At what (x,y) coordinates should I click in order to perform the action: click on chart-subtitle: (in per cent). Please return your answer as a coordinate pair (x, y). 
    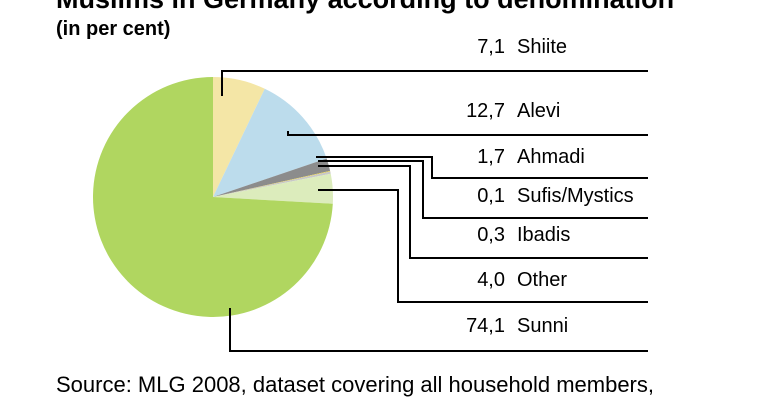
    Looking at the image, I should click on (113, 29).